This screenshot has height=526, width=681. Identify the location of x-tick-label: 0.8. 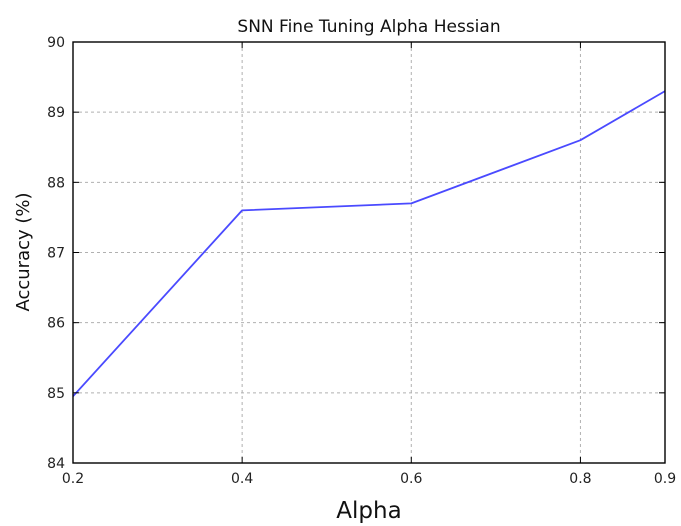
(580, 479).